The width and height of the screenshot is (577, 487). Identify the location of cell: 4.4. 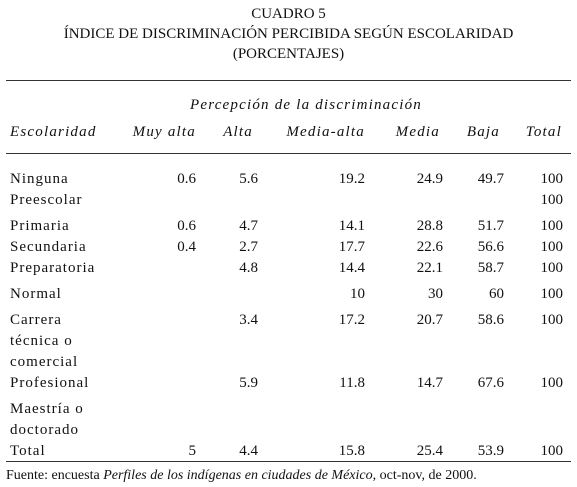
(248, 451).